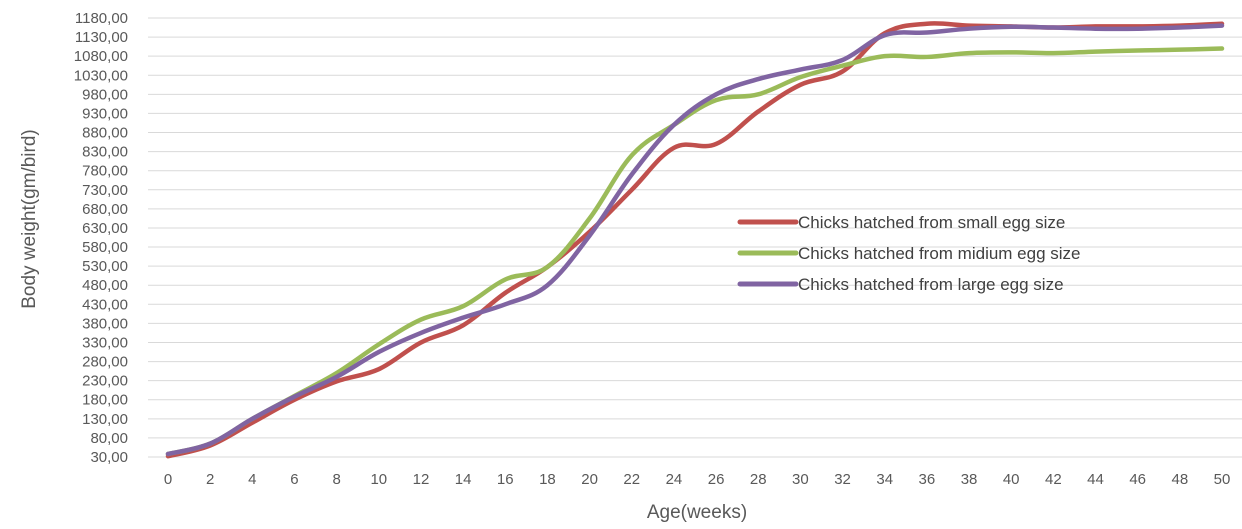  Describe the element at coordinates (105, 209) in the screenshot. I see `y-tick-label: 680,00` at that location.